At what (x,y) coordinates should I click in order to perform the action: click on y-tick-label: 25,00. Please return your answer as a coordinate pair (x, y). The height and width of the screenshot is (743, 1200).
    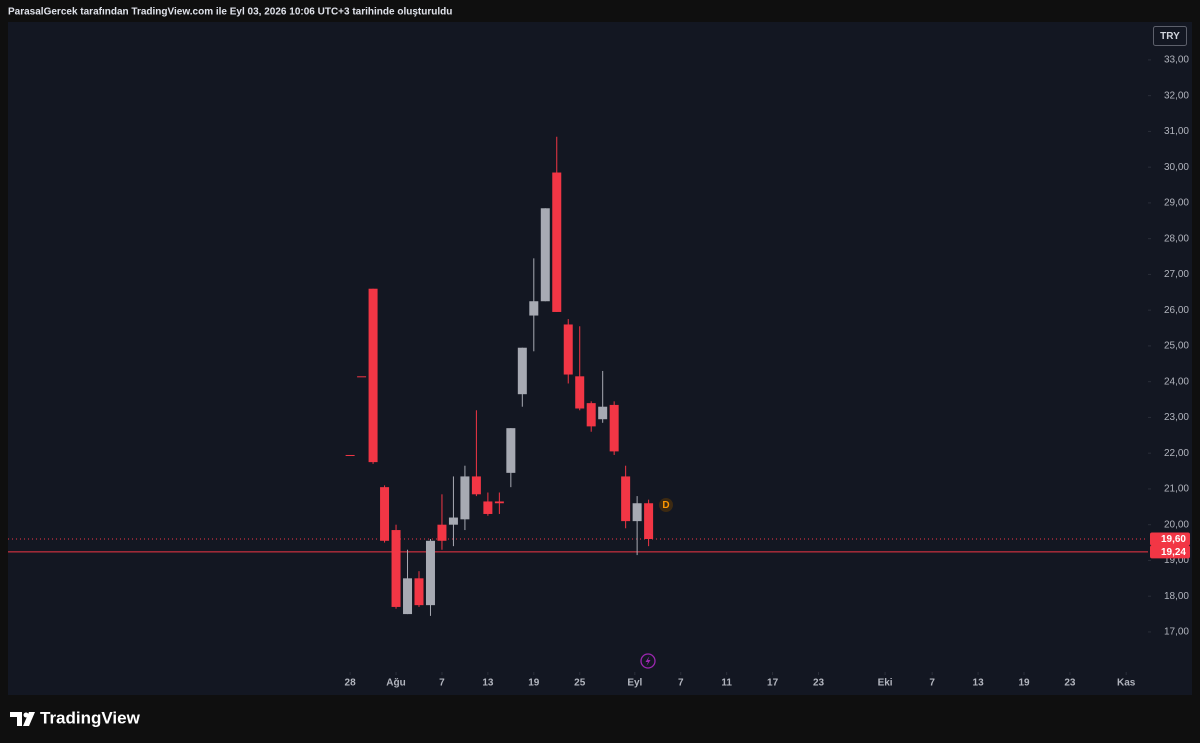
    Looking at the image, I should click on (1176, 346).